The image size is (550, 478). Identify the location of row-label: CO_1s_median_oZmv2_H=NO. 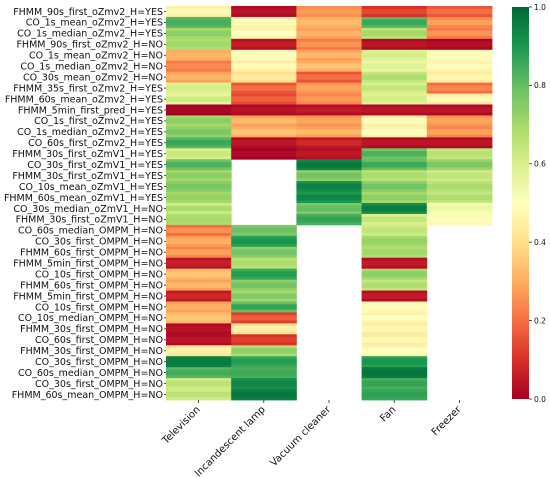
(91, 66).